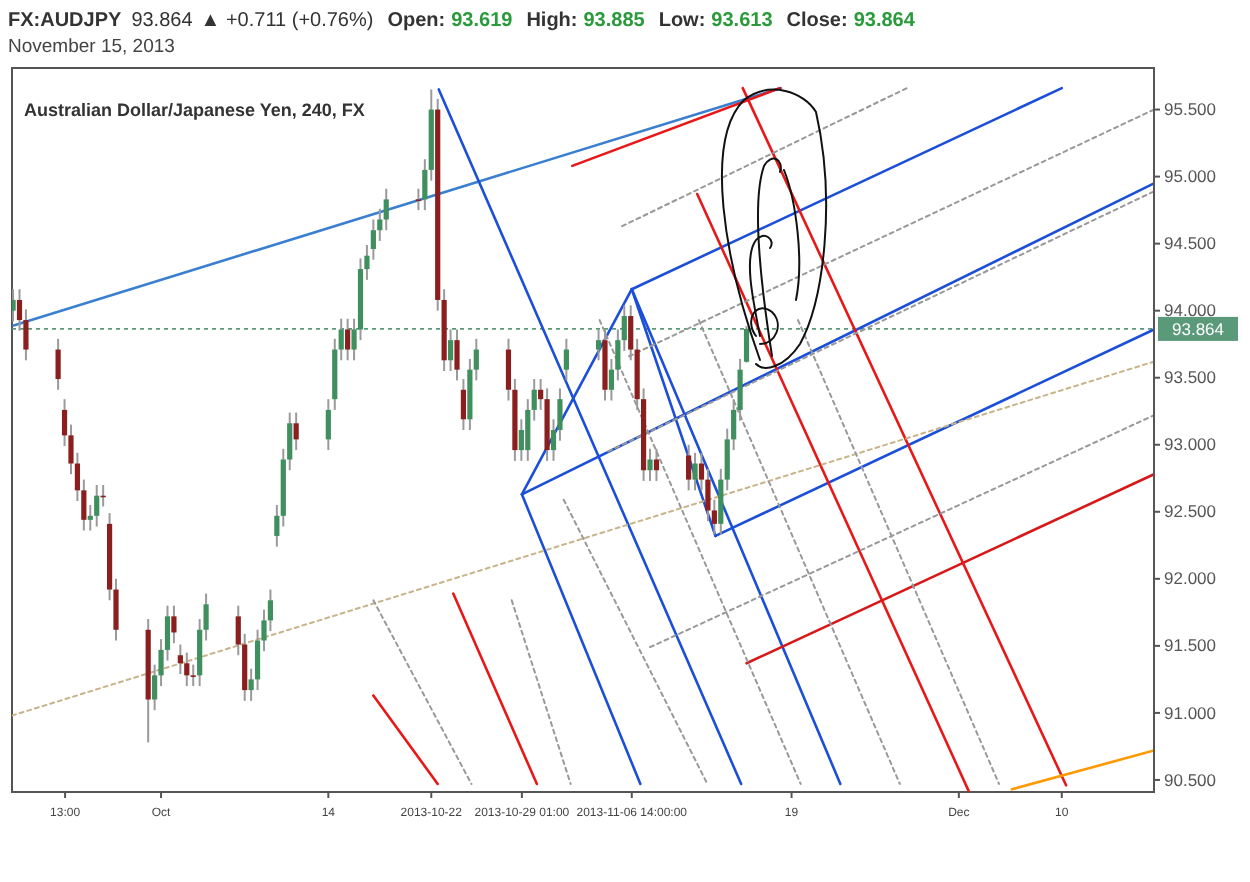 Image resolution: width=1250 pixels, height=882 pixels. Describe the element at coordinates (742, 21) in the screenshot. I see `text: 93.613` at that location.